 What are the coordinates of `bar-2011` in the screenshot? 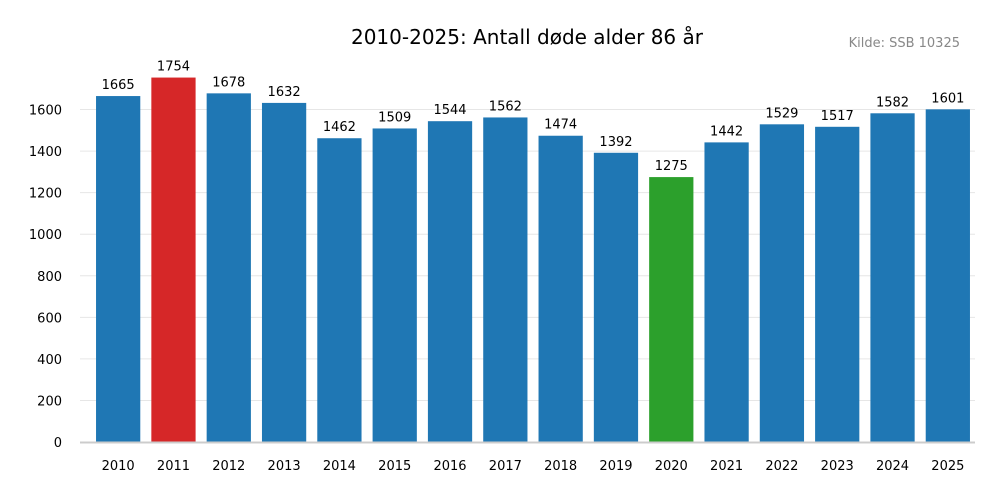 It's located at (173, 260).